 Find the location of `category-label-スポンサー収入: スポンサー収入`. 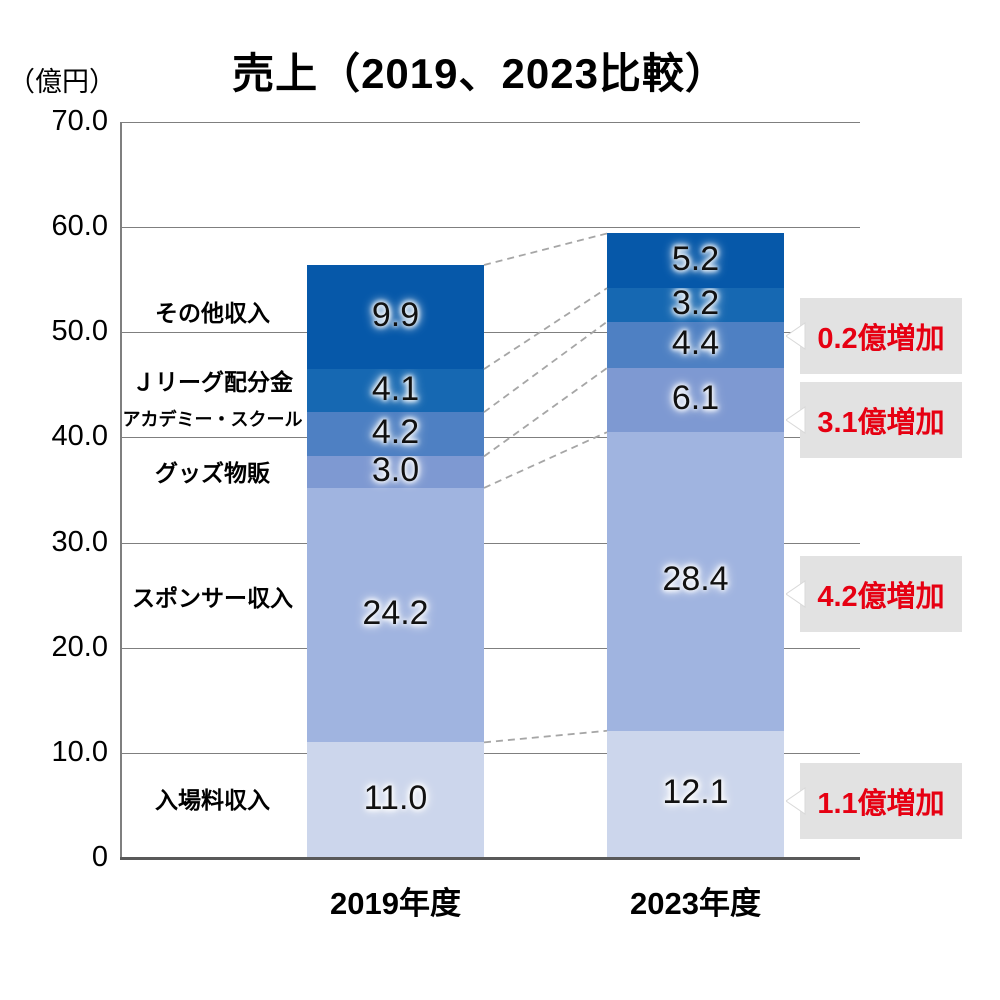

category-label-スポンサー収入: スポンサー収入 is located at coordinates (212, 597).